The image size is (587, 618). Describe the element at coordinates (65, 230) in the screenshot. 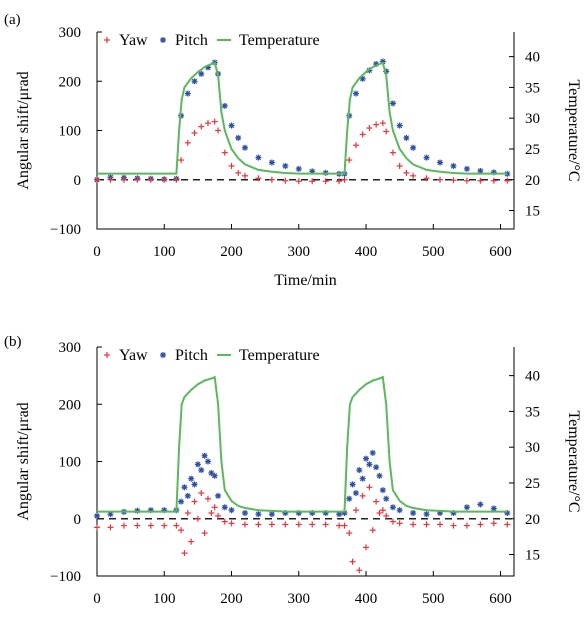

I see `y-tick-label: −100` at that location.